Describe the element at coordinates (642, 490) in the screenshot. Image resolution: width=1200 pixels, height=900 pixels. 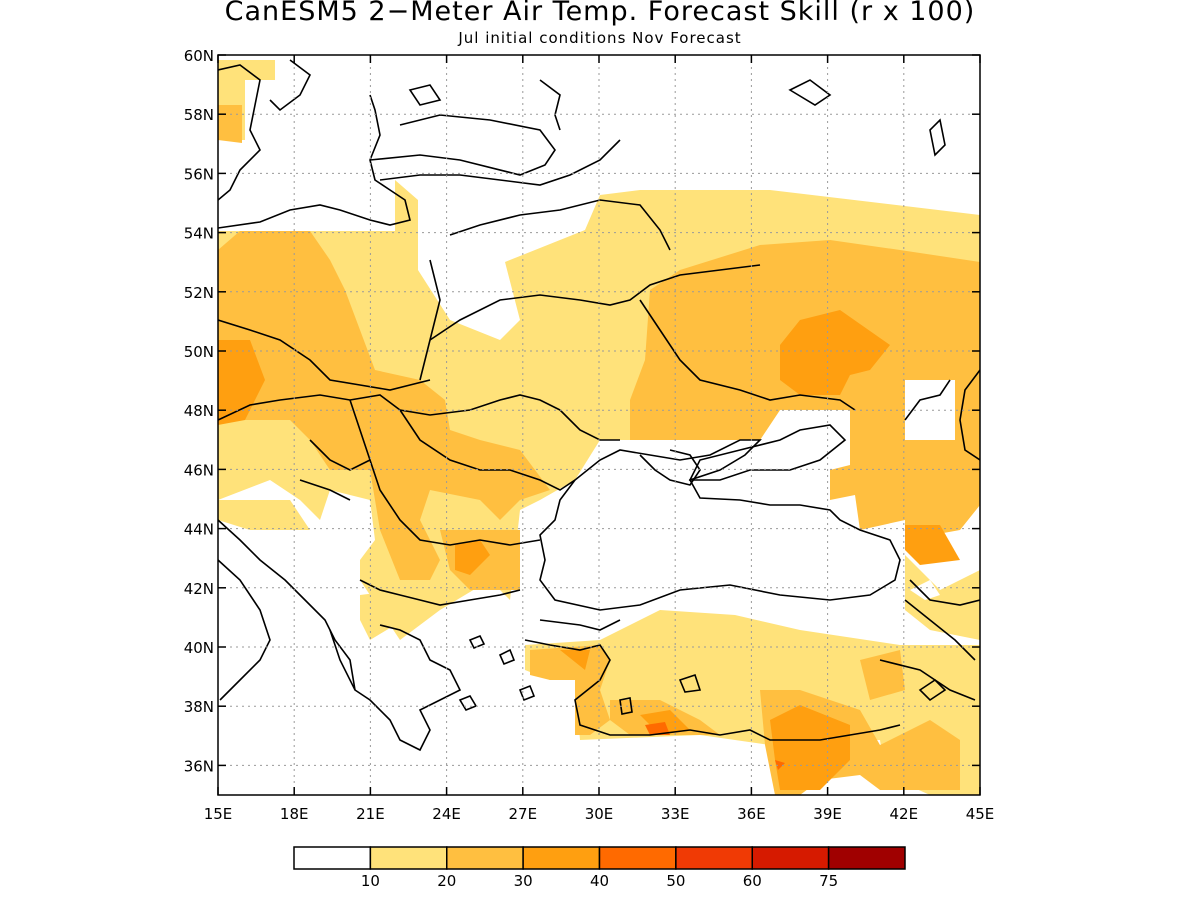
I see `no-skill-area` at that location.